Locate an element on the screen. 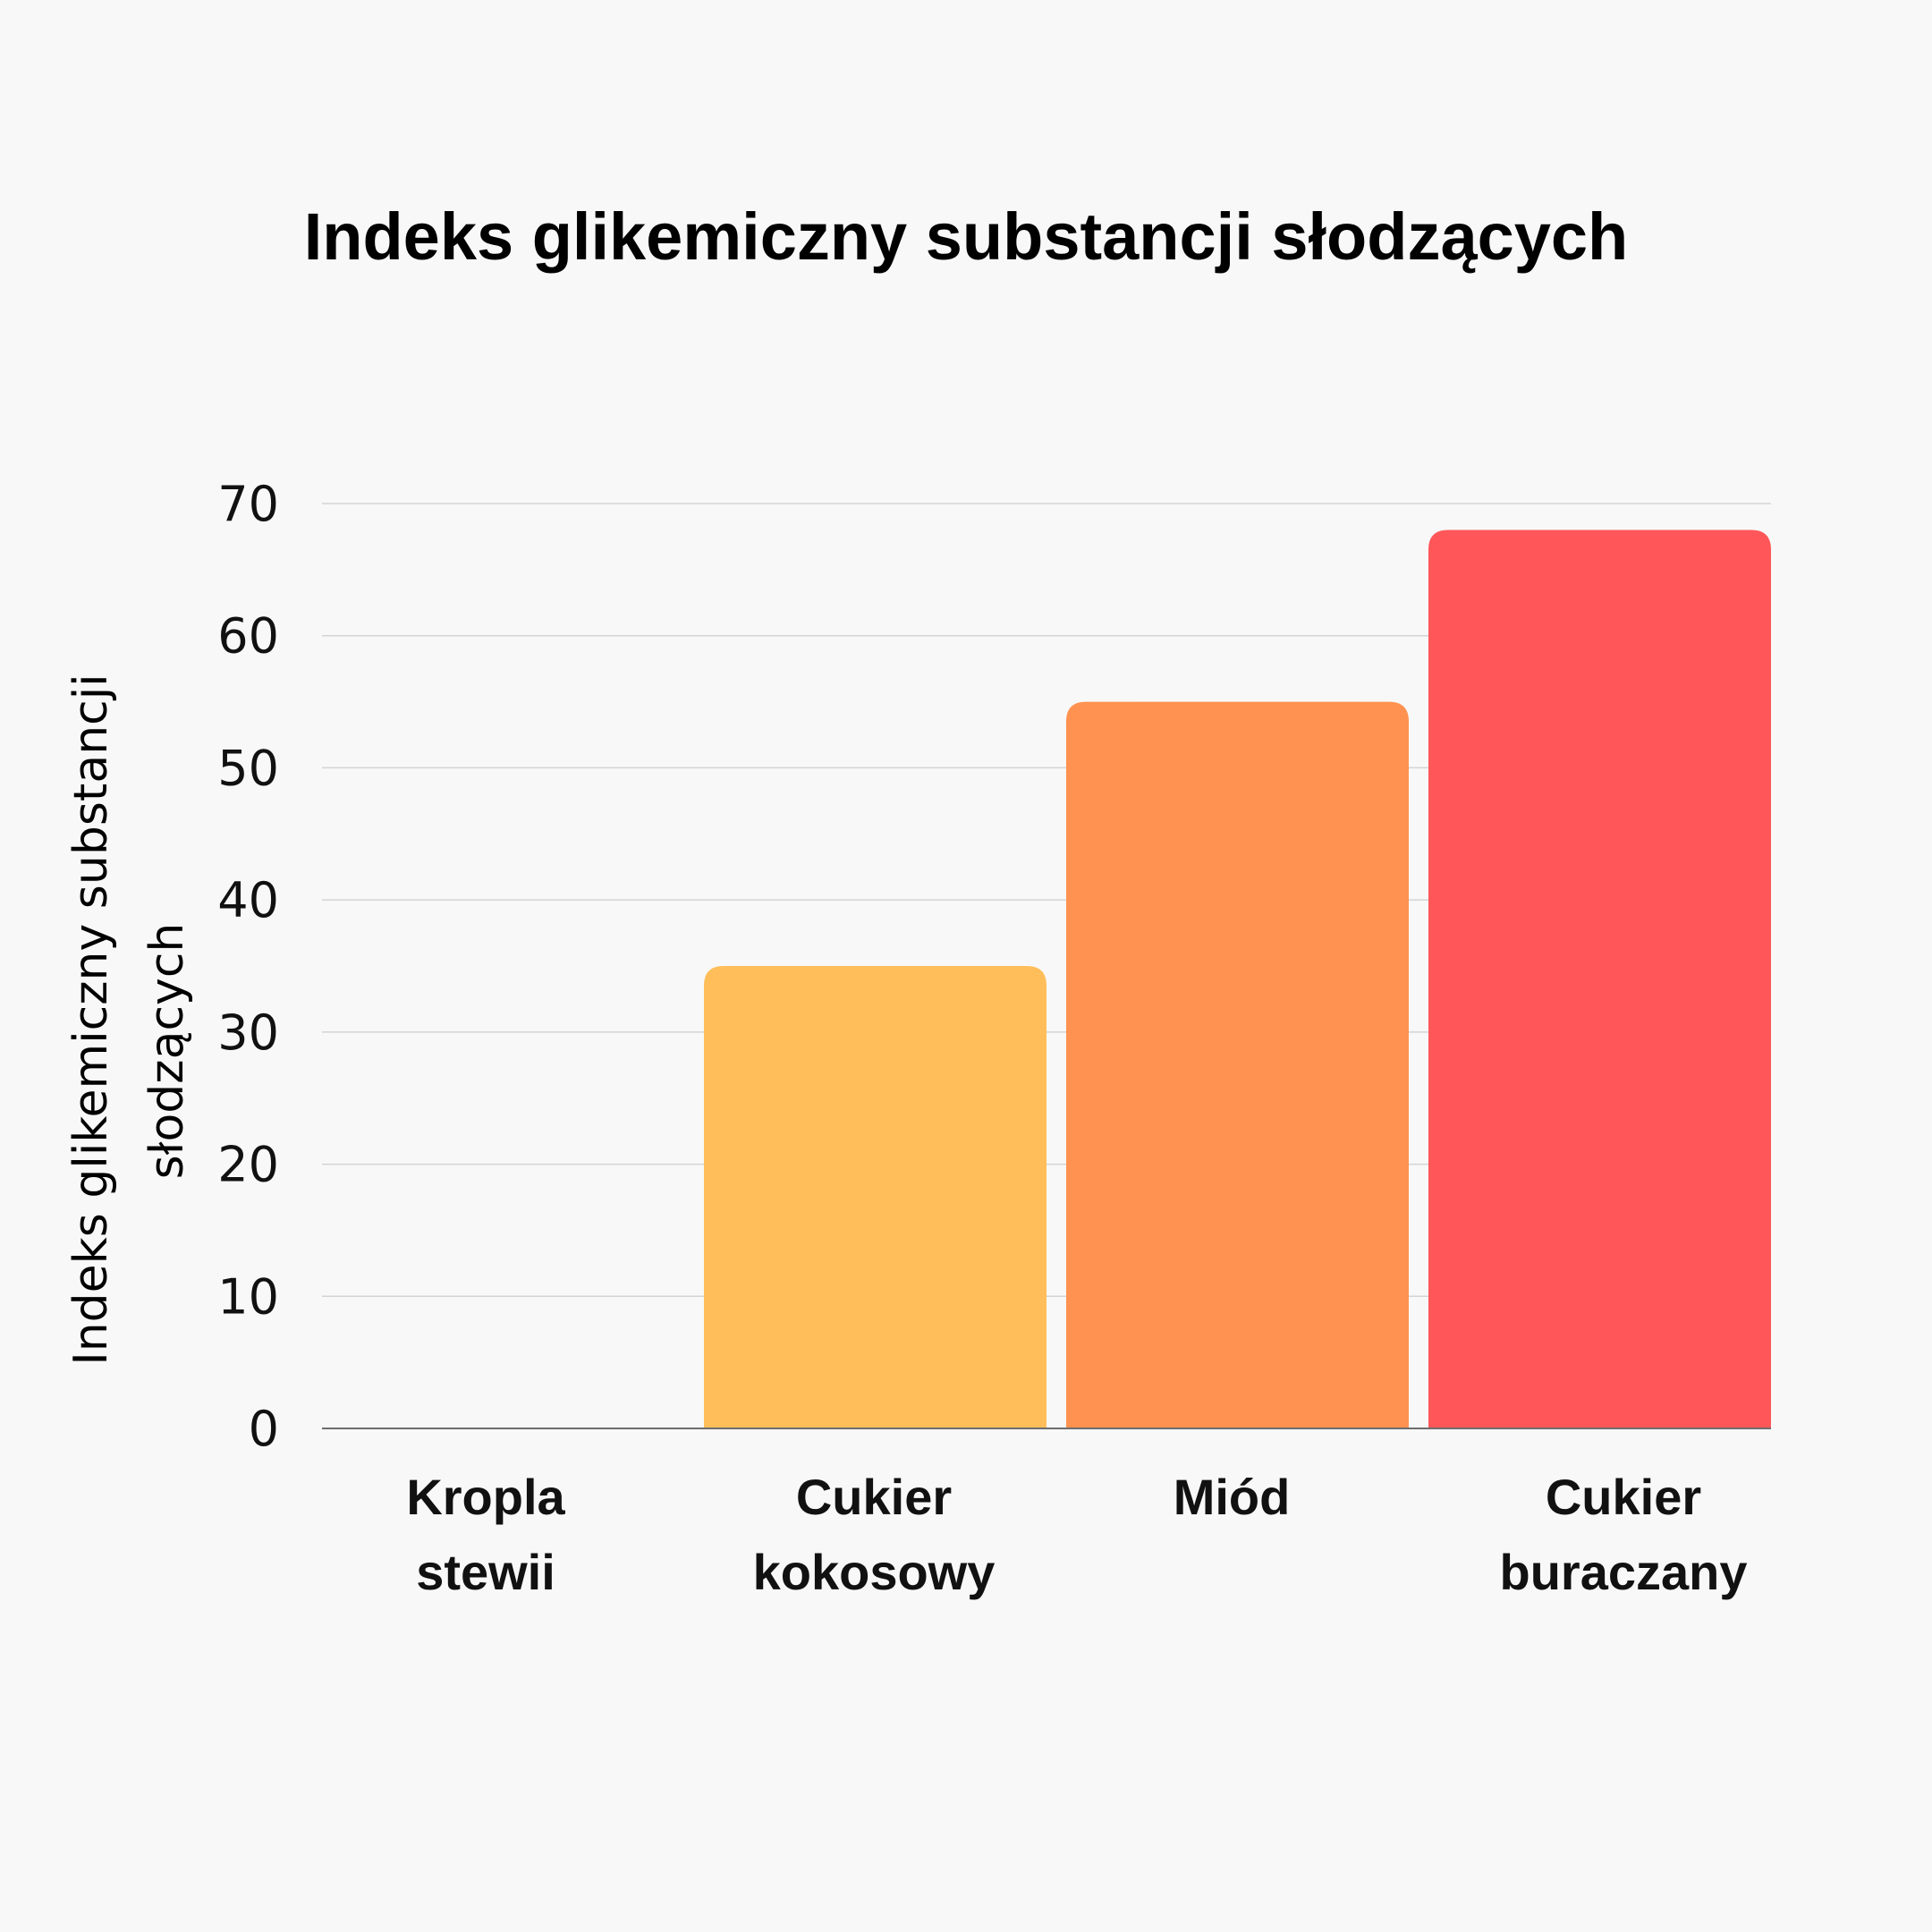 Image resolution: width=1932 pixels, height=1932 pixels. x-tick-label: stewii is located at coordinates (485, 1572).